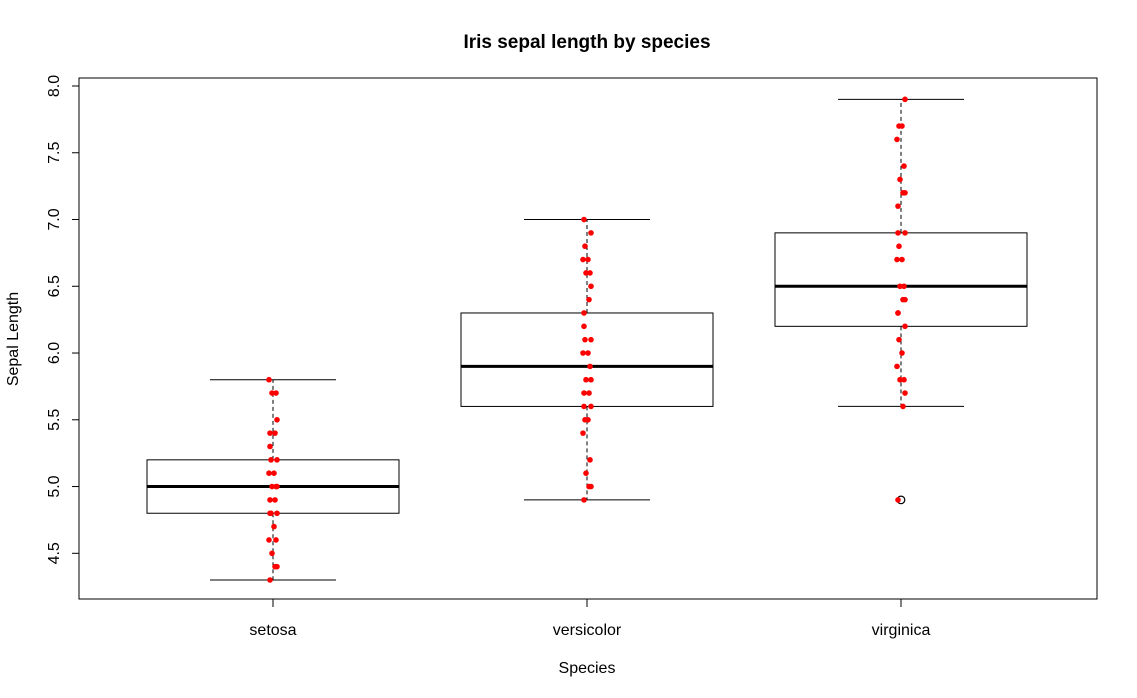 The image size is (1137, 698). What do you see at coordinates (586, 42) in the screenshot?
I see `chart-title: Iris sepal length by species` at bounding box center [586, 42].